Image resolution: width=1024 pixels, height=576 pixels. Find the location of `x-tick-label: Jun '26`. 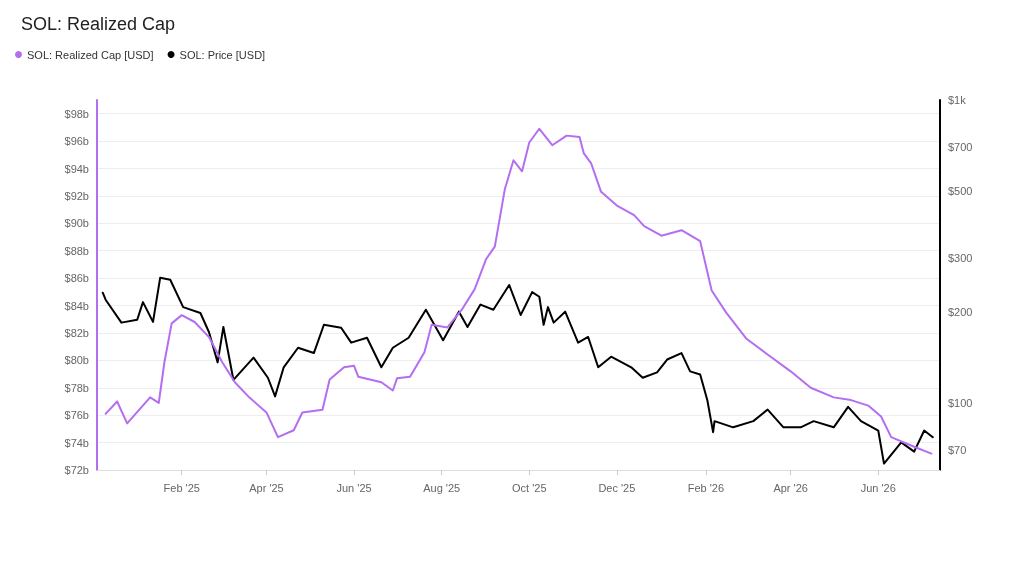

x-tick-label: Jun '26 is located at coordinates (878, 487).